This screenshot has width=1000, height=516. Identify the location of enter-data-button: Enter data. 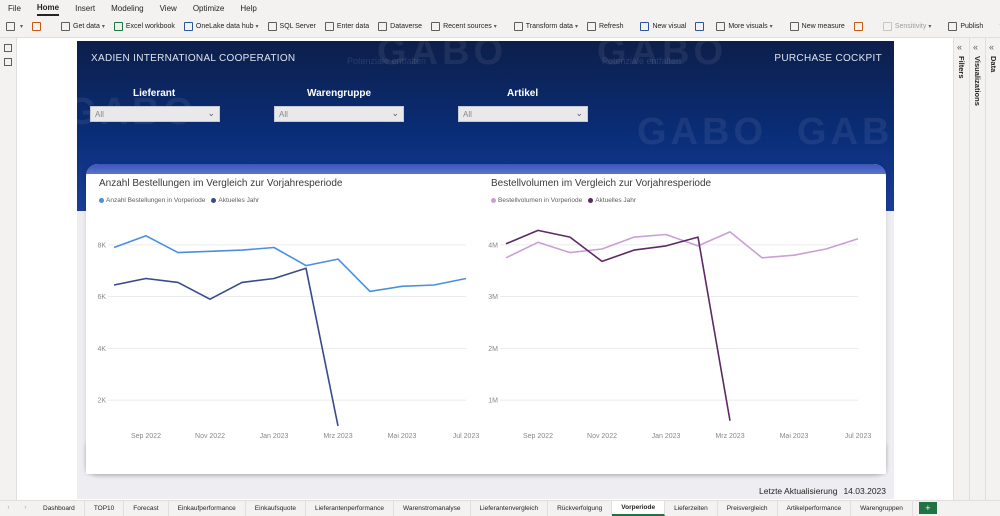
(347, 26).